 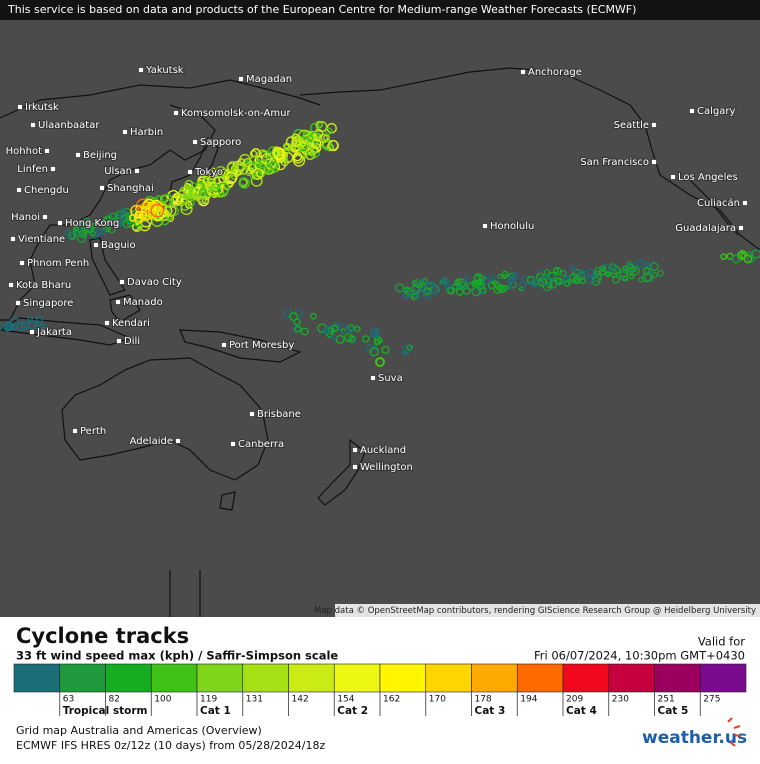 What do you see at coordinates (118, 171) in the screenshot?
I see `city-label: Ulsan` at bounding box center [118, 171].